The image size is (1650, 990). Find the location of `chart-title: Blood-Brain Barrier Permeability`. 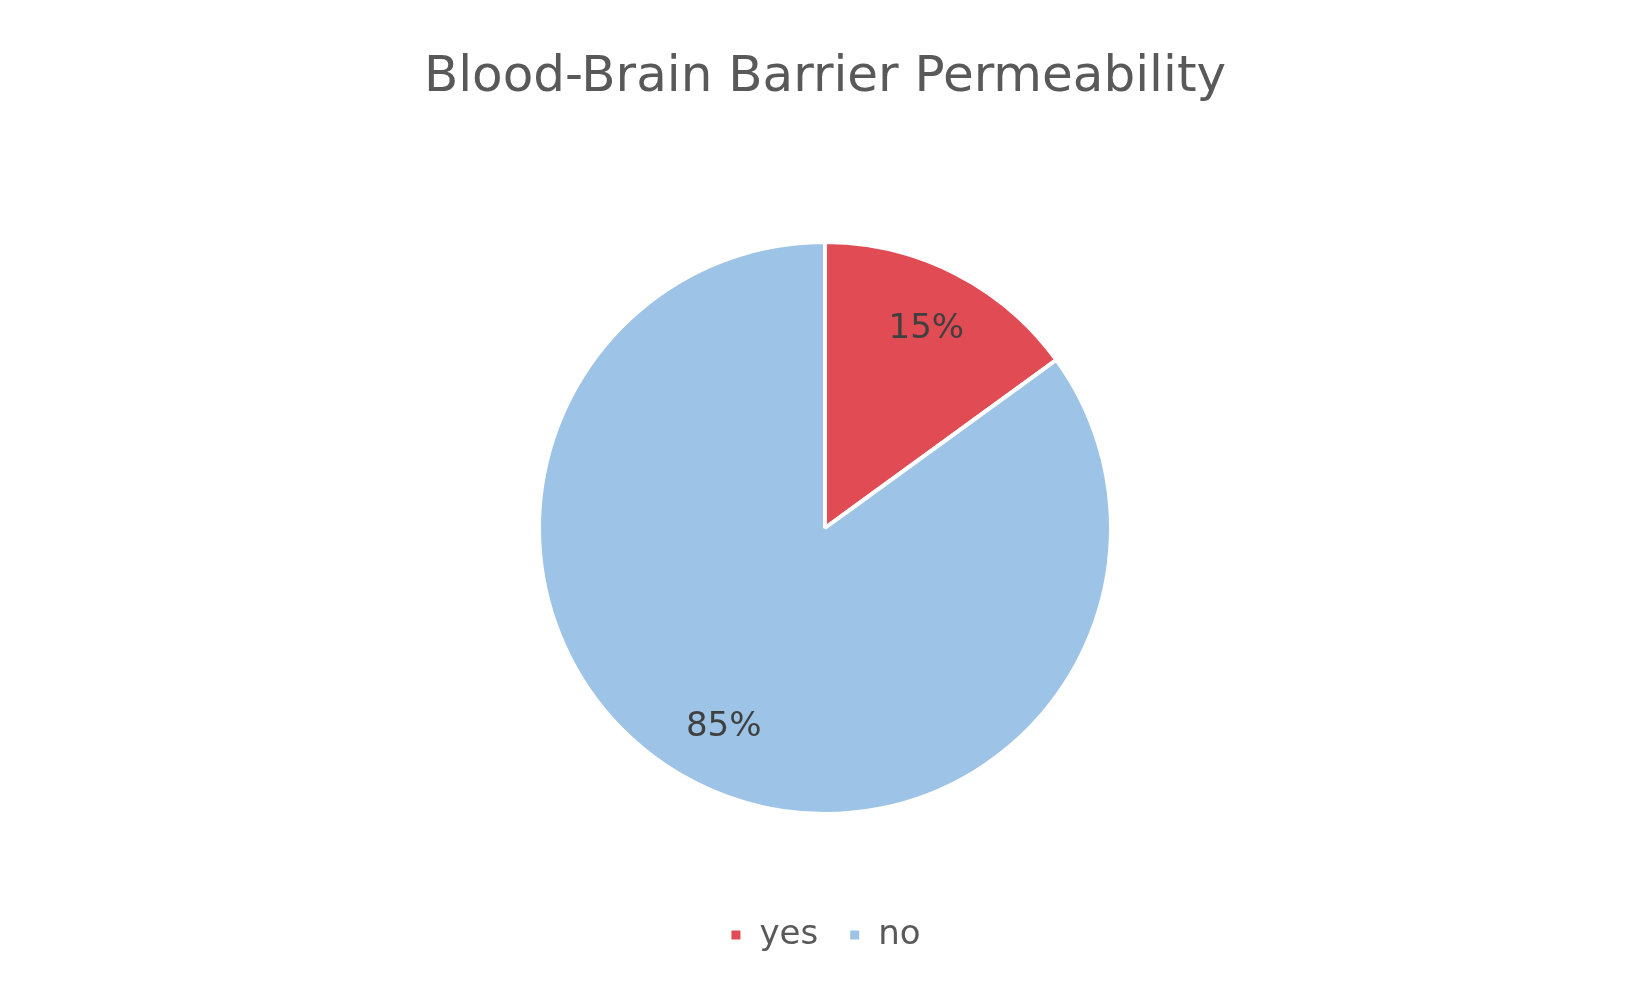

chart-title: Blood-Brain Barrier Permeability is located at coordinates (825, 73).